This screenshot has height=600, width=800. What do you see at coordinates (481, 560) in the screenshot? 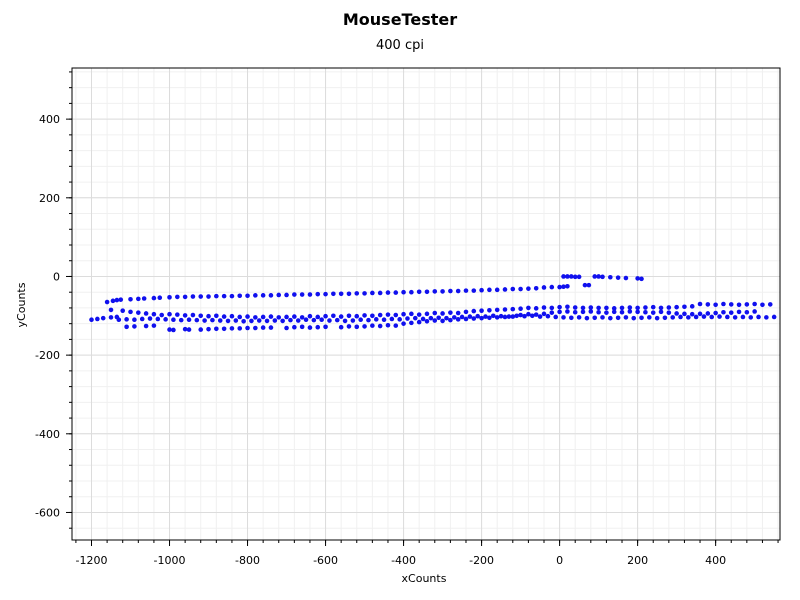
I see `x-tick-label: -200` at bounding box center [481, 560].